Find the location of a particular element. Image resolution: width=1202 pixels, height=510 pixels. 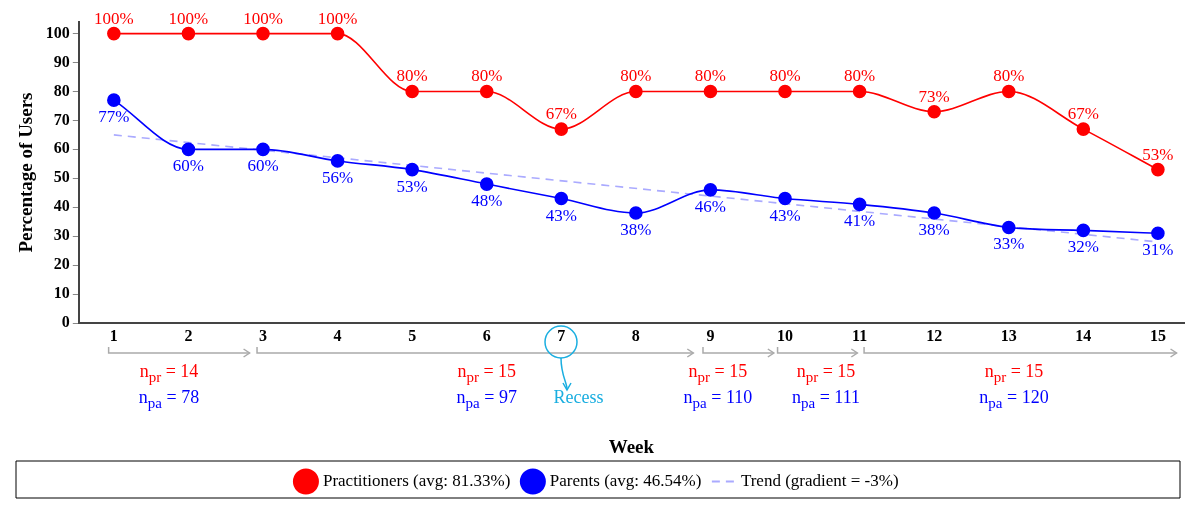

legend-label: Parents (avg: 46.54%) is located at coordinates (625, 480).